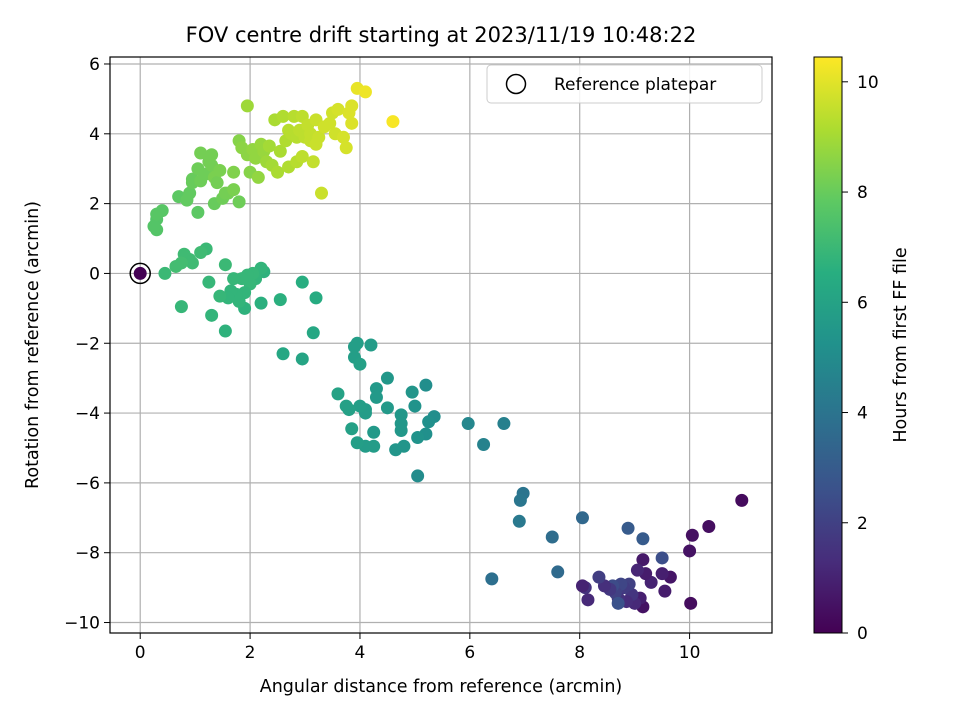  What do you see at coordinates (860, 358) in the screenshot?
I see `colorbar-ticks: 0 2 4 6 8 10` at bounding box center [860, 358].